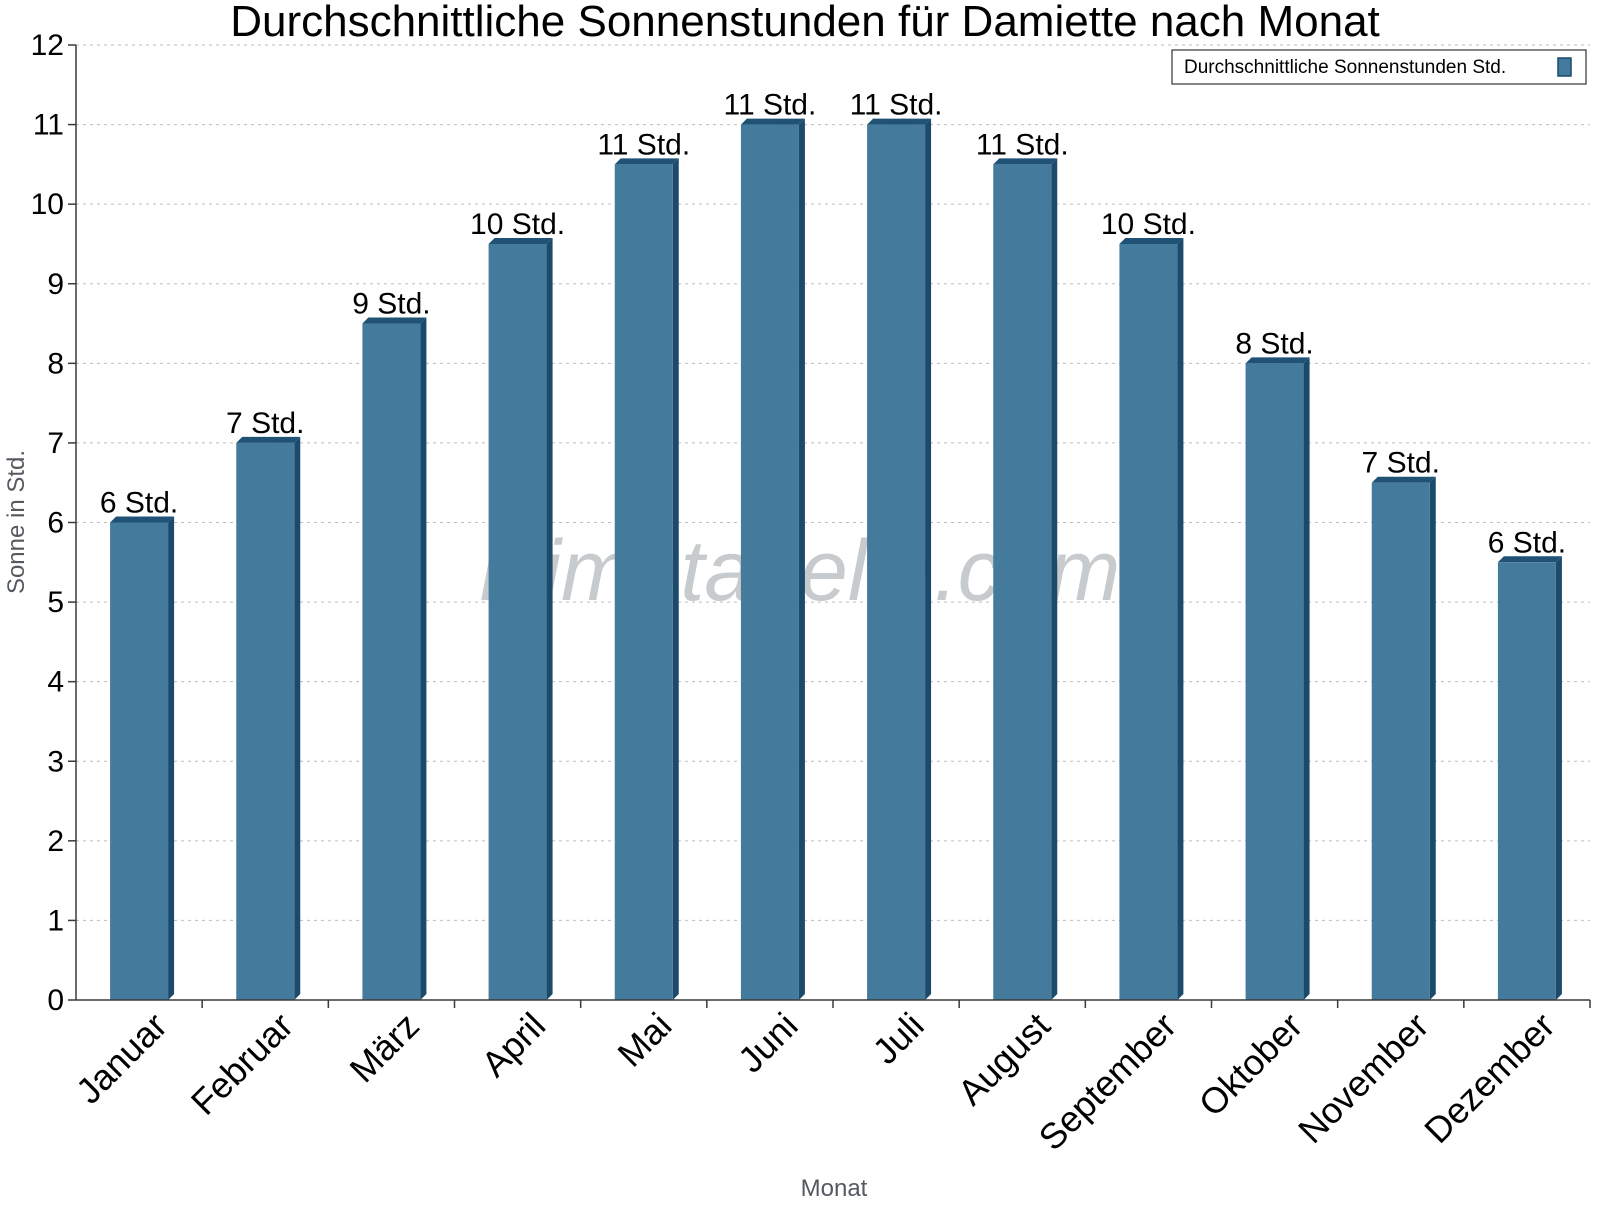  I want to click on y-tick-label: 10, so click(47, 204).